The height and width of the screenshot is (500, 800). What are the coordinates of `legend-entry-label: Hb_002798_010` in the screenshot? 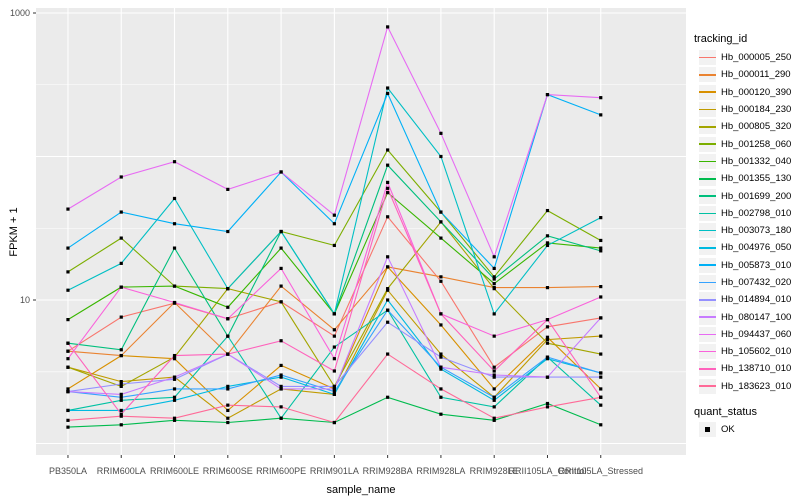 It's located at (756, 213).